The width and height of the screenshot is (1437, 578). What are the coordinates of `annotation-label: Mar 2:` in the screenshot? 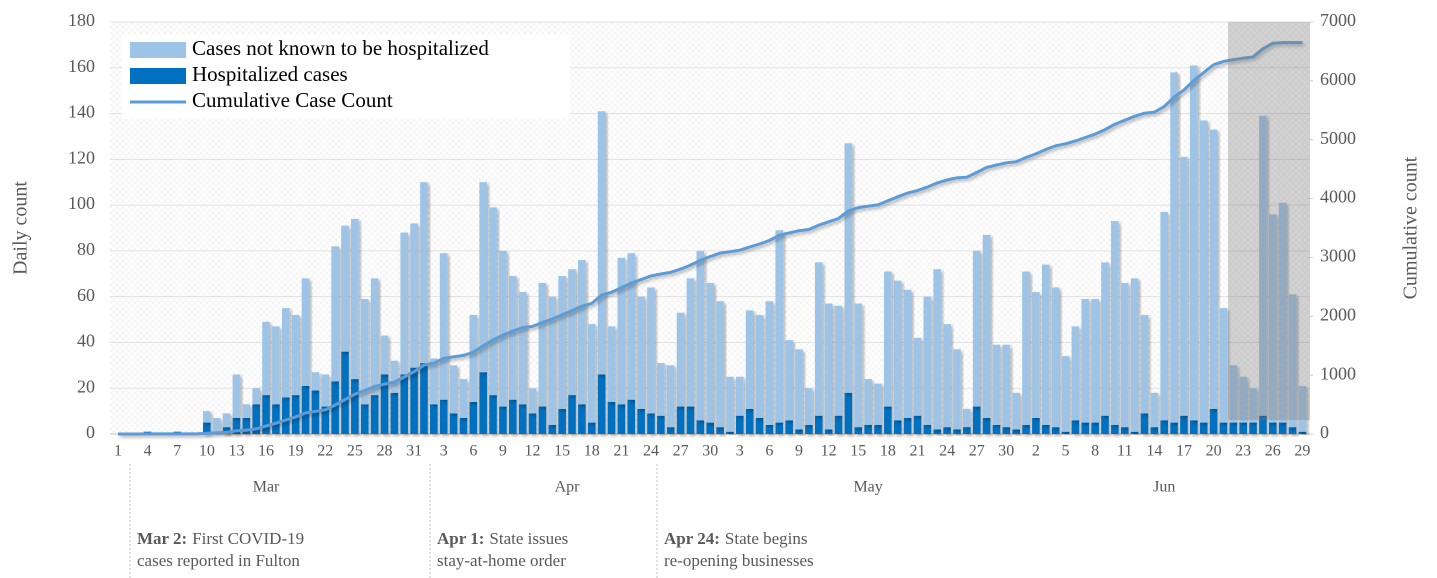 It's located at (162, 538).